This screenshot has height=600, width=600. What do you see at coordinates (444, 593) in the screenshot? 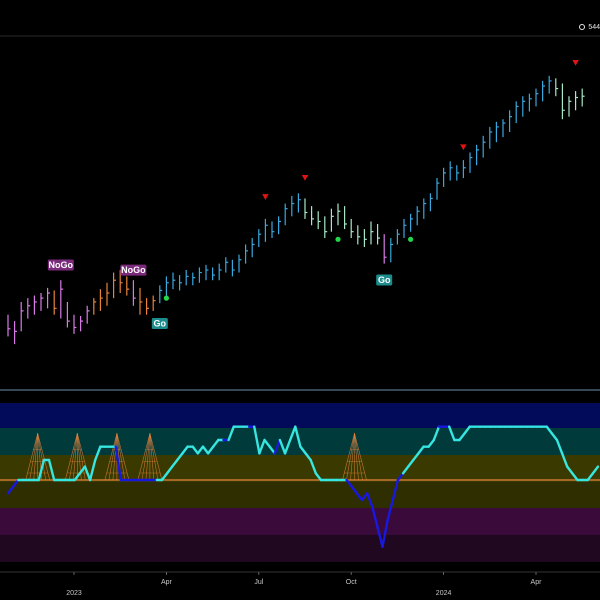
I see `x-year-label-4: 2024` at bounding box center [444, 593].